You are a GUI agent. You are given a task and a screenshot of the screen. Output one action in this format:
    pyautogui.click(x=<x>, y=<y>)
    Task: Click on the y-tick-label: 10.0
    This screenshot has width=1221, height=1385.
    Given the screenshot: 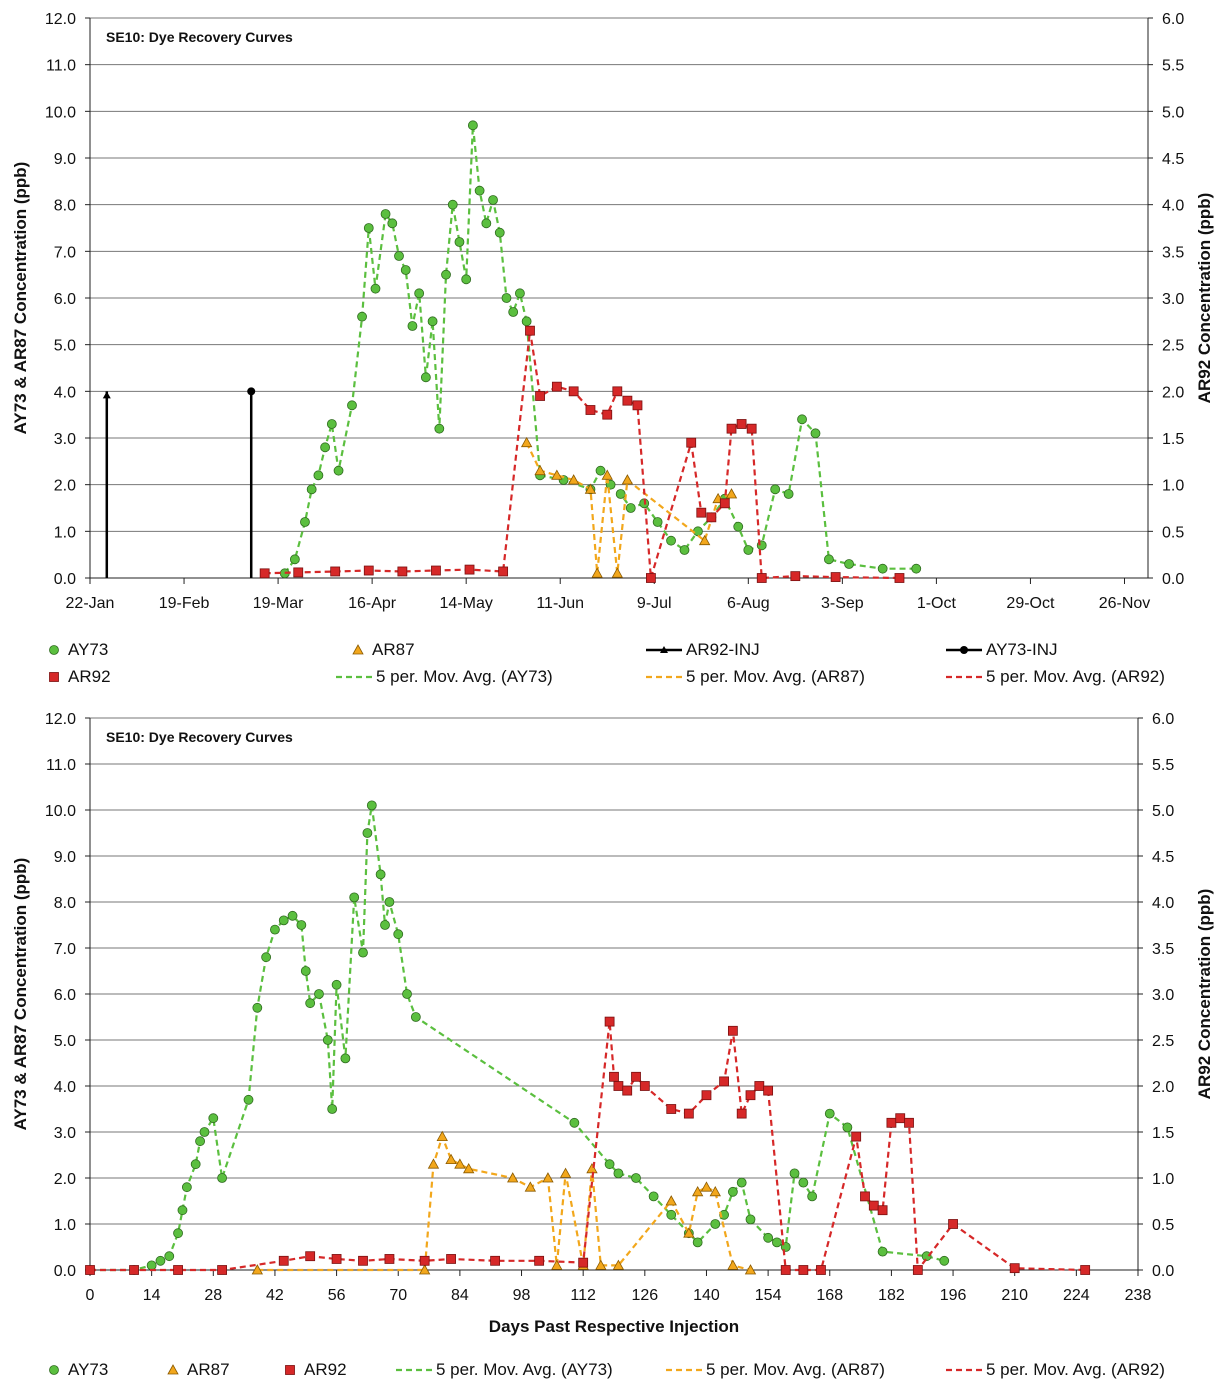 What is the action you would take?
    pyautogui.click(x=60, y=112)
    